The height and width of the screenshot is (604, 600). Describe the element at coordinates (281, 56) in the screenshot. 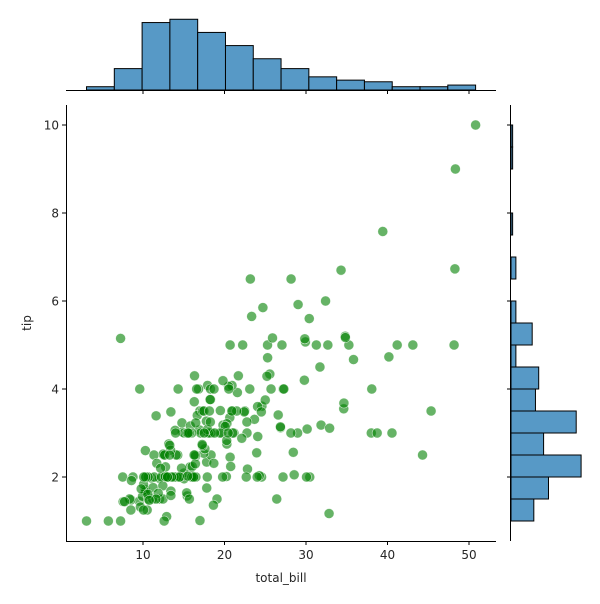

I see `marginal-x-histogram` at that location.